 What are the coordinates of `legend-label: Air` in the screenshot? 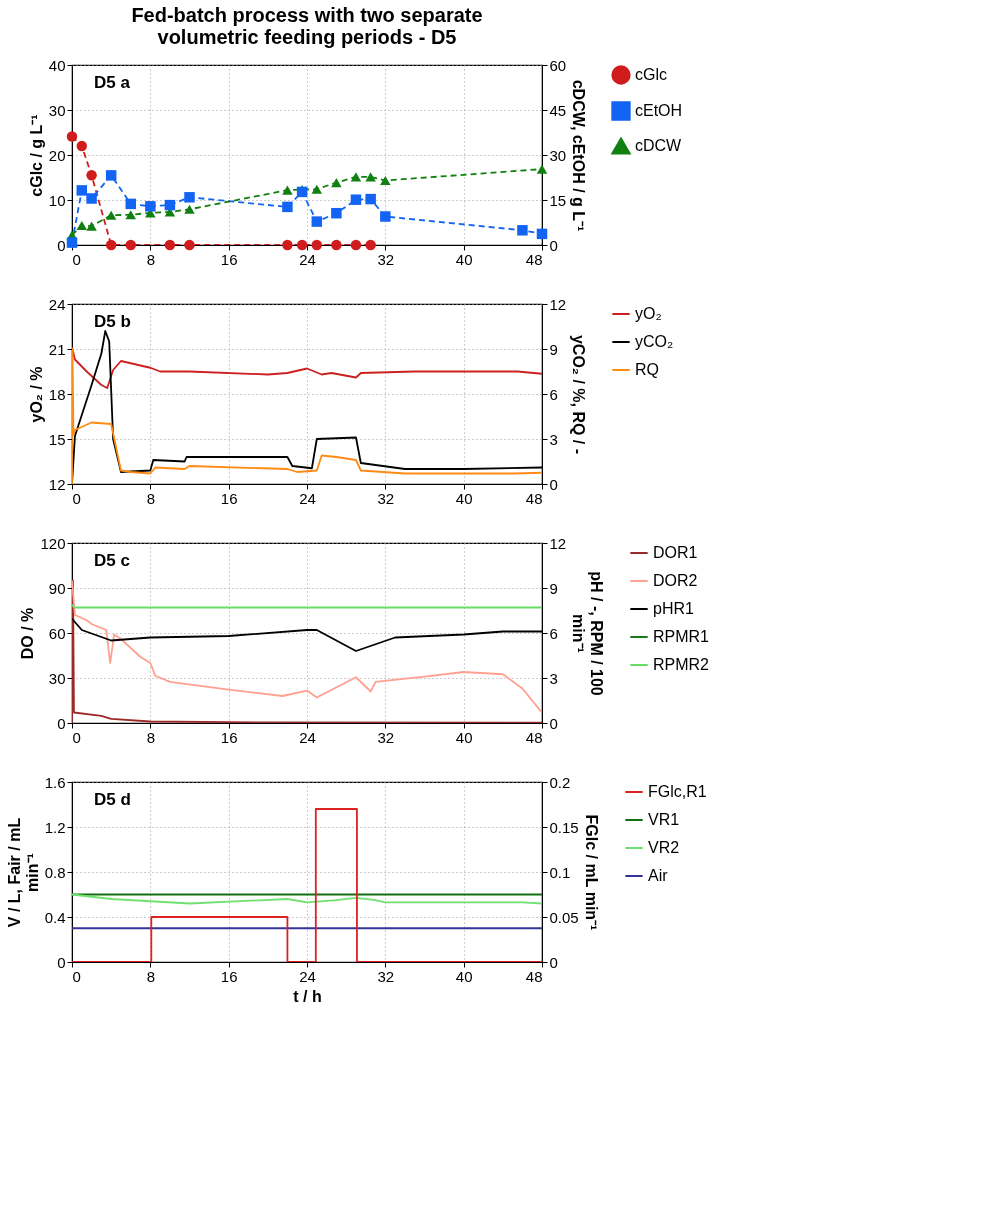 It's located at (658, 875).